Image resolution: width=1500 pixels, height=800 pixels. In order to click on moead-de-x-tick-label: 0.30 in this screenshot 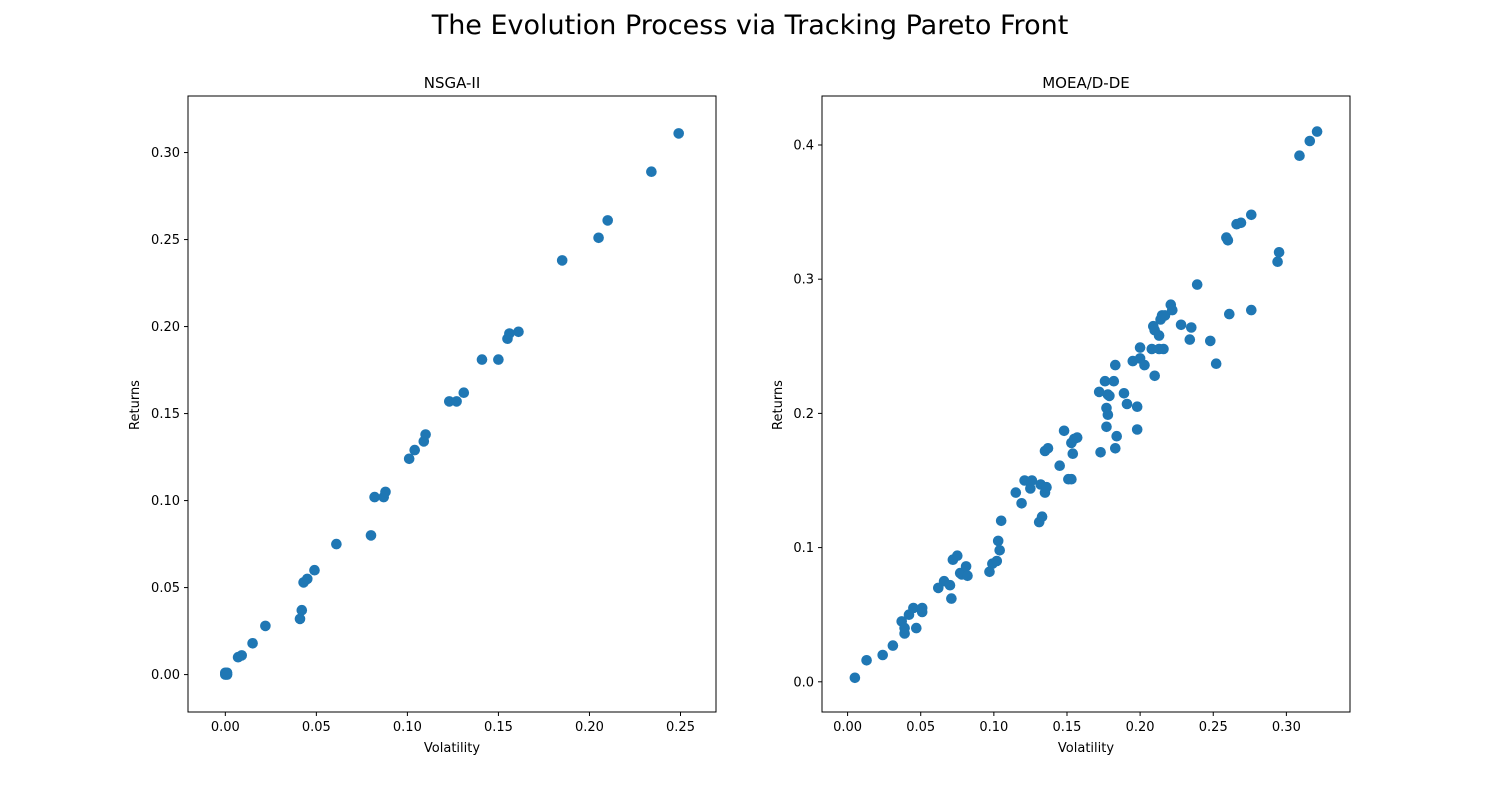, I will do `click(1286, 727)`.